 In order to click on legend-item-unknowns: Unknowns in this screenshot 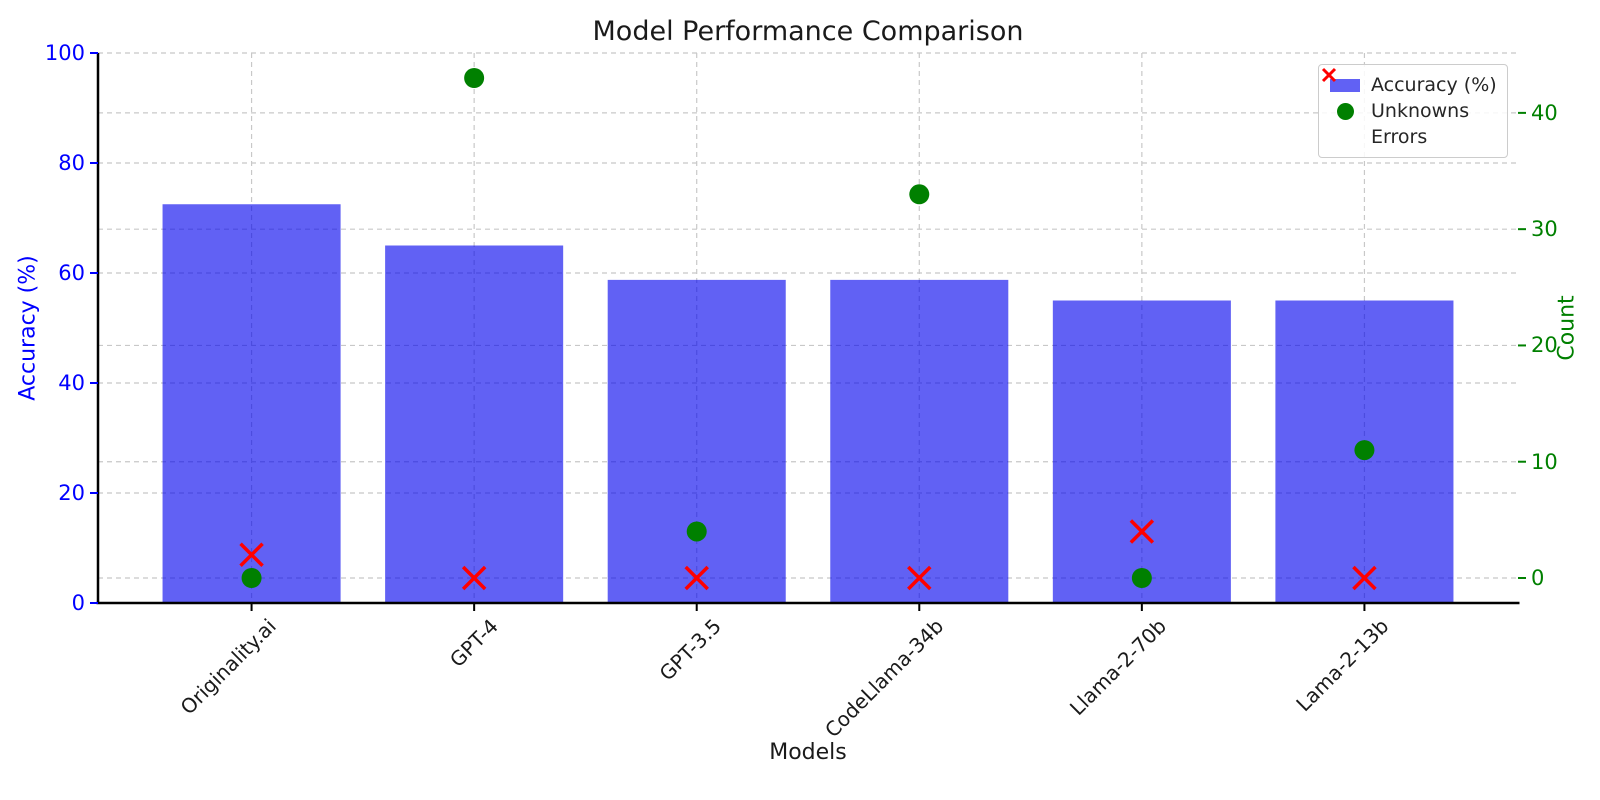, I will do `click(1412, 111)`.